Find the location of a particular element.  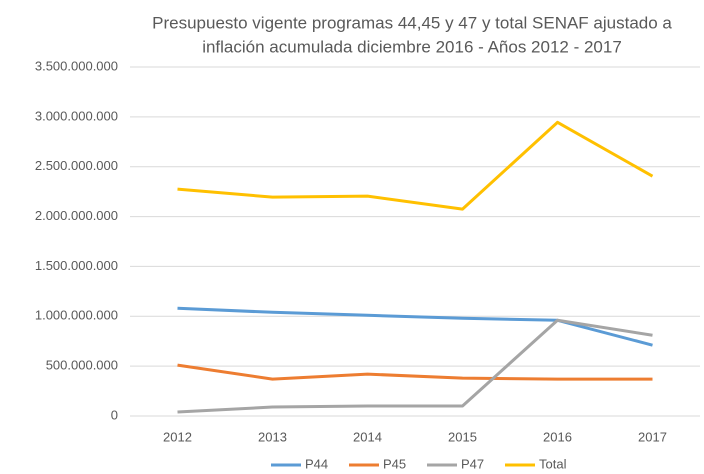

x-tick-label: 2014 is located at coordinates (367, 436).